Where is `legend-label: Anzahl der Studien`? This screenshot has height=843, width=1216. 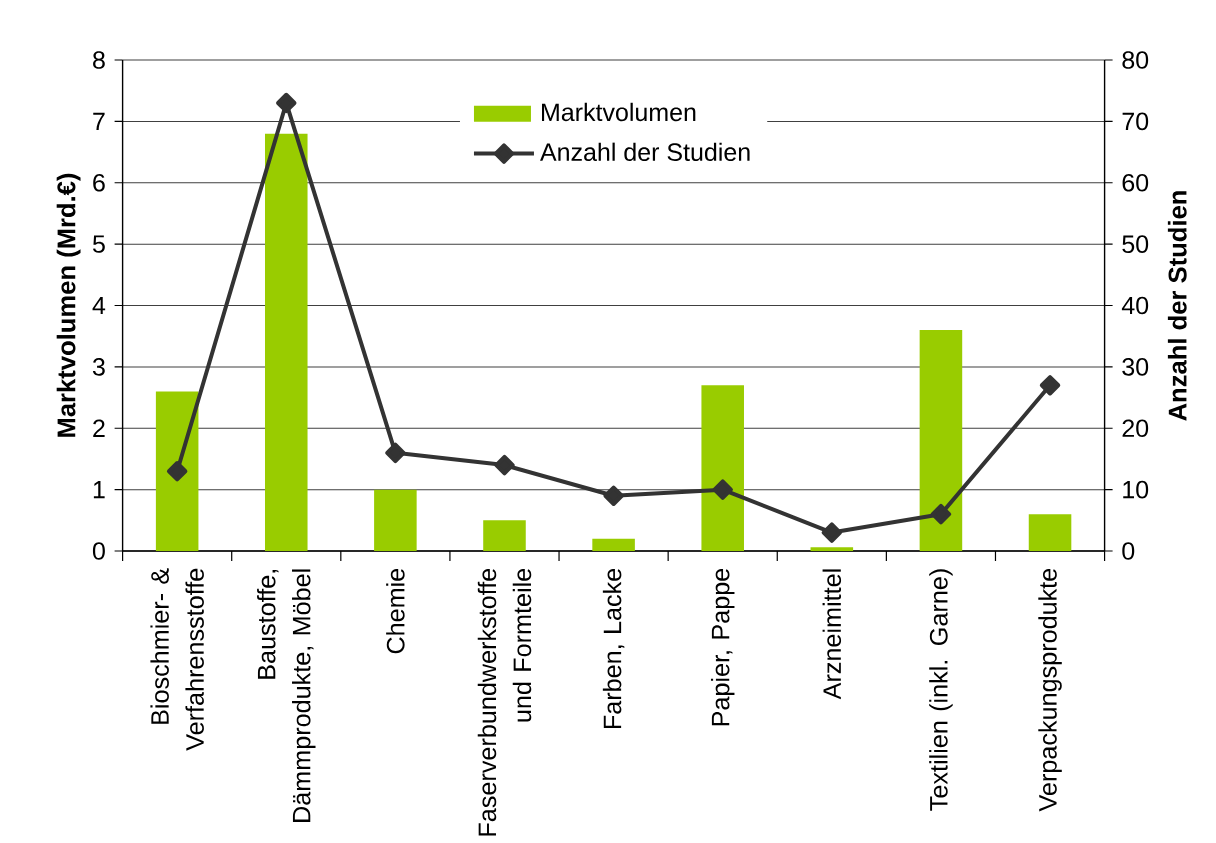
legend-label: Anzahl der Studien is located at coordinates (645, 152).